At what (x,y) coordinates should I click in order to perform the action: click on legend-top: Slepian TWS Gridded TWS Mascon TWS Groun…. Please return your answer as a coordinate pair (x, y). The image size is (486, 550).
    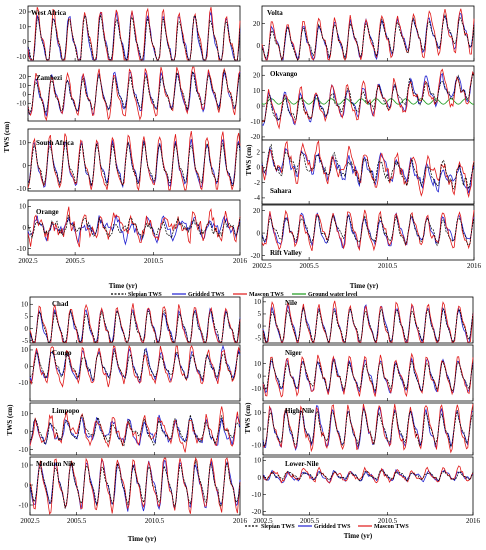
    Looking at the image, I should click on (234, 295).